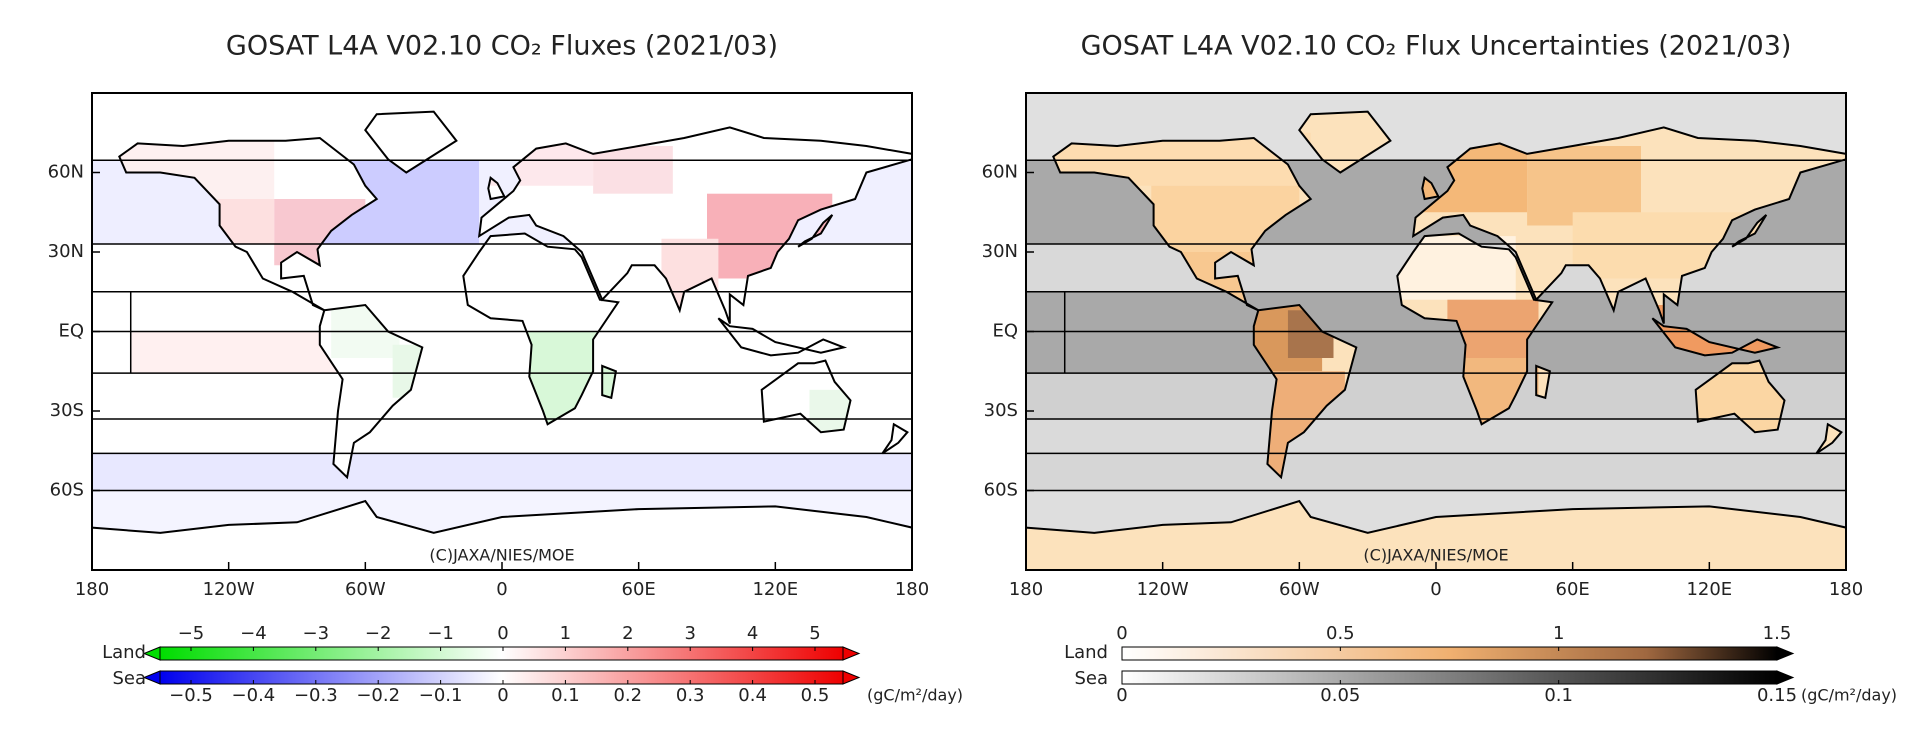 This screenshot has height=754, width=1920. I want to click on y-tick-label: 60N, so click(66, 172).